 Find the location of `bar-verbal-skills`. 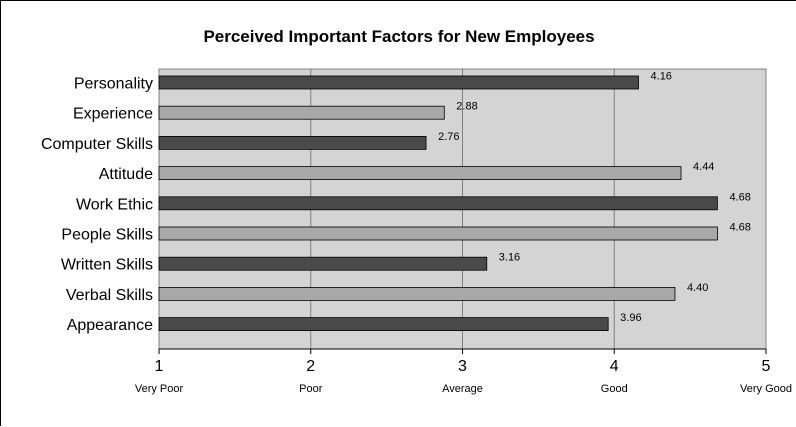

bar-verbal-skills is located at coordinates (417, 293).